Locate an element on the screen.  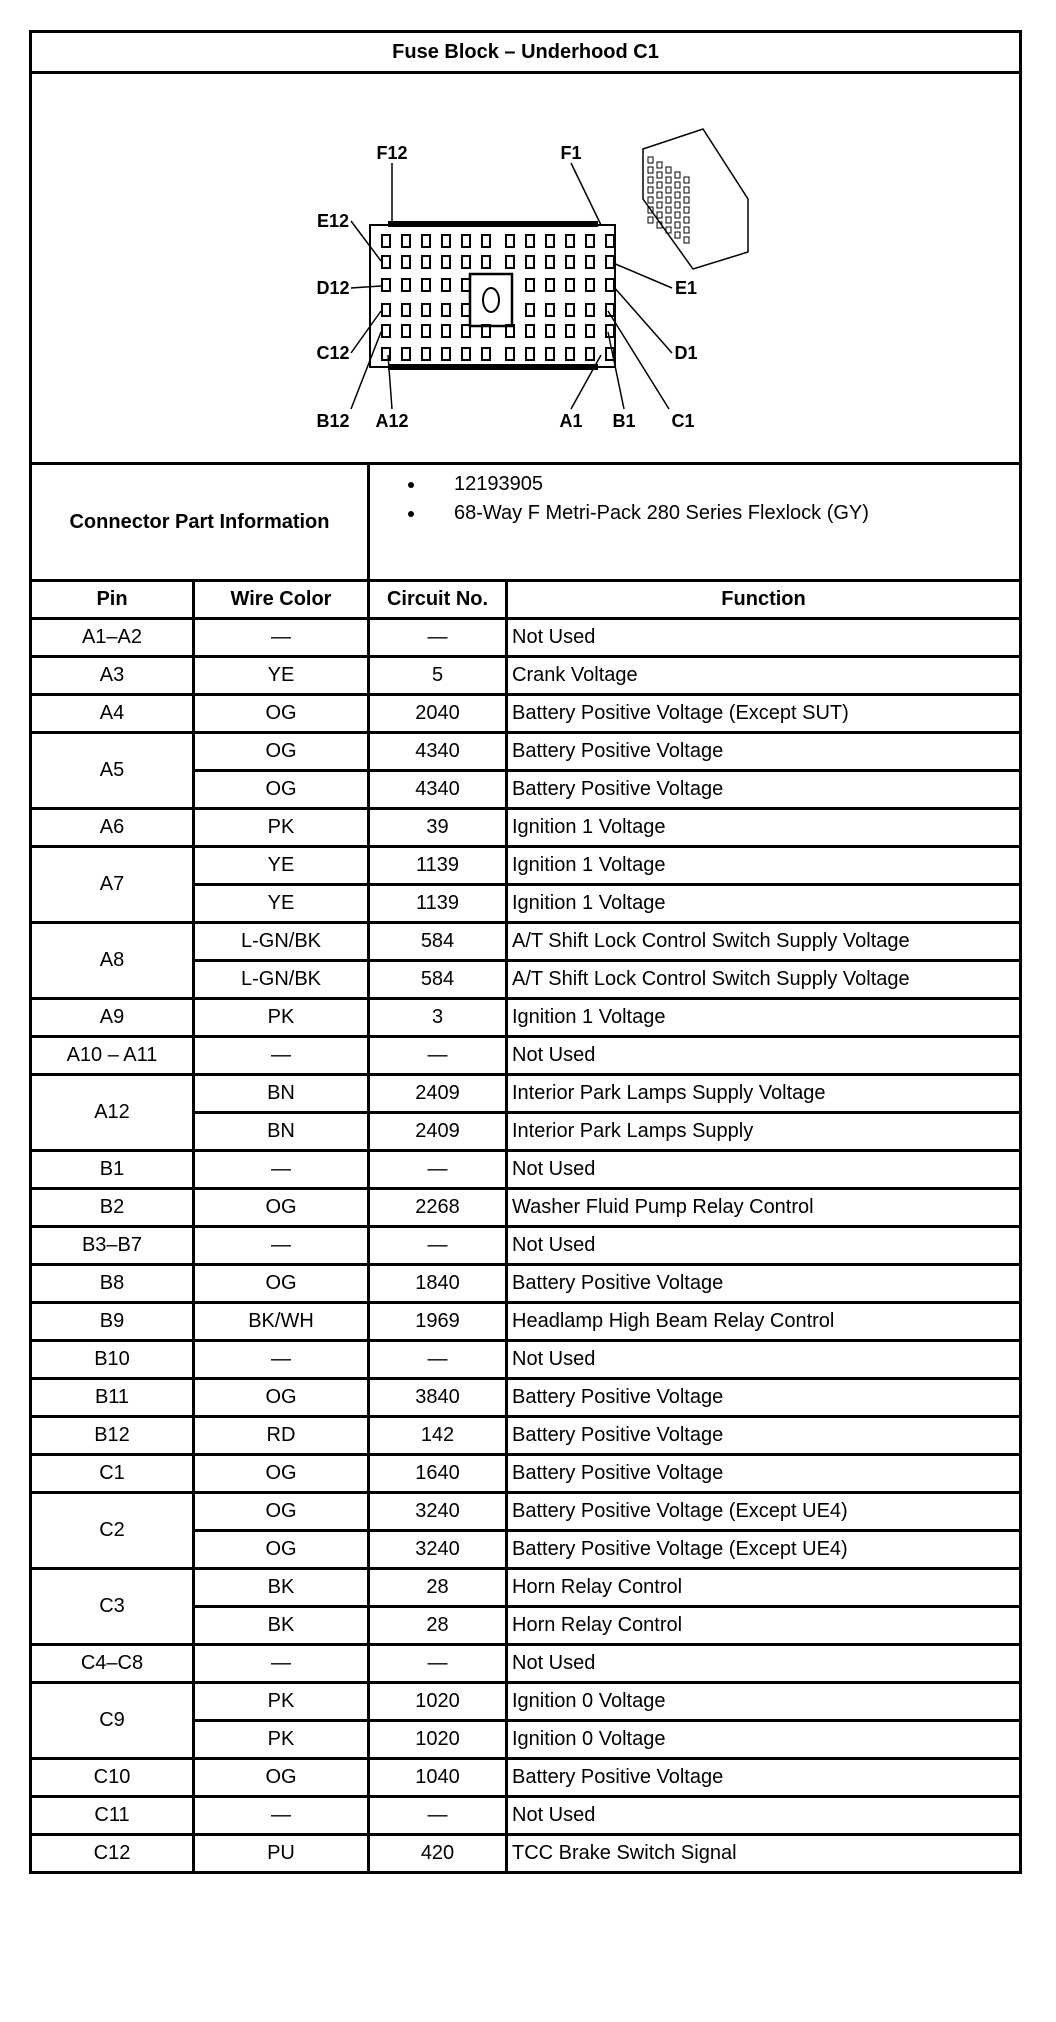
table-row: B2 OG 2268 Washer Fluid Pump Relay Control is located at coordinates (526, 1207).